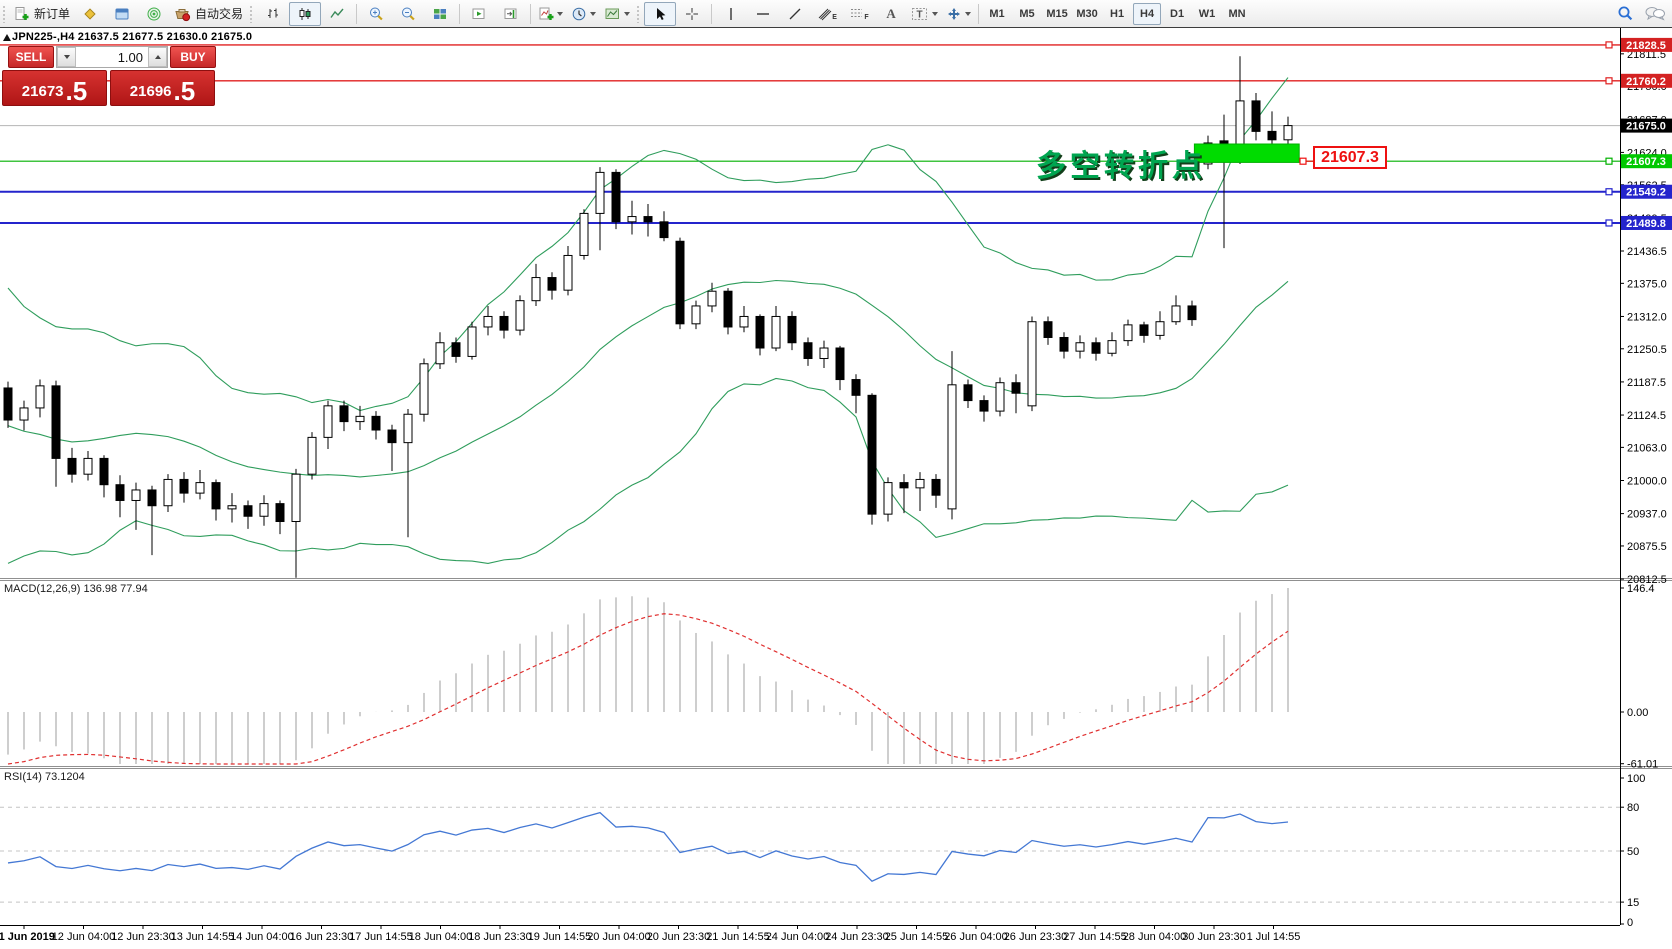 This screenshot has height=949, width=1672. What do you see at coordinates (1625, 13) in the screenshot?
I see `search-icon` at bounding box center [1625, 13].